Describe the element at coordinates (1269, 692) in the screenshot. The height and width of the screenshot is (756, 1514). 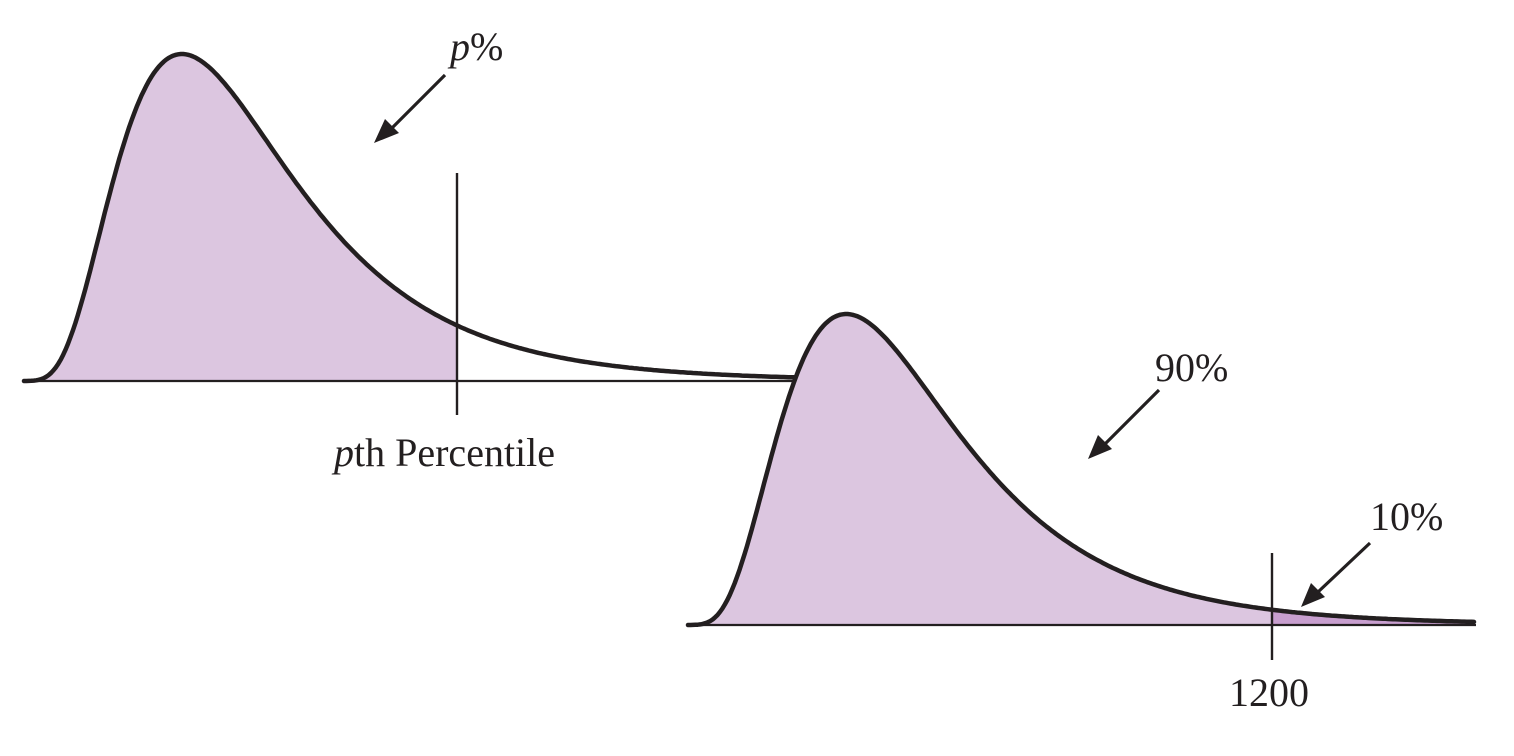
I see `right-cut-value-label: 1200` at that location.